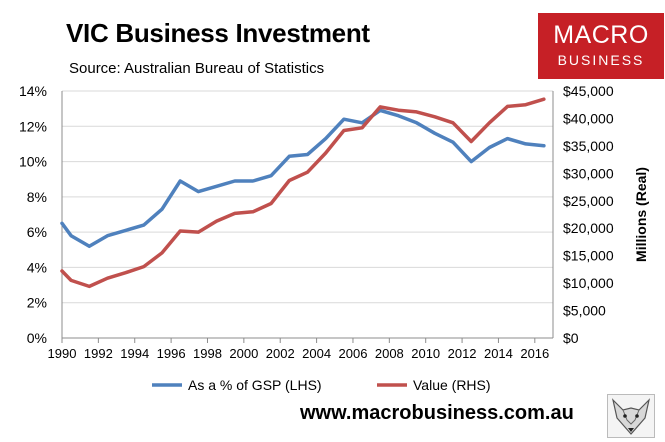 The image size is (665, 442). I want to click on y-right-tick-label: $0, so click(571, 338).